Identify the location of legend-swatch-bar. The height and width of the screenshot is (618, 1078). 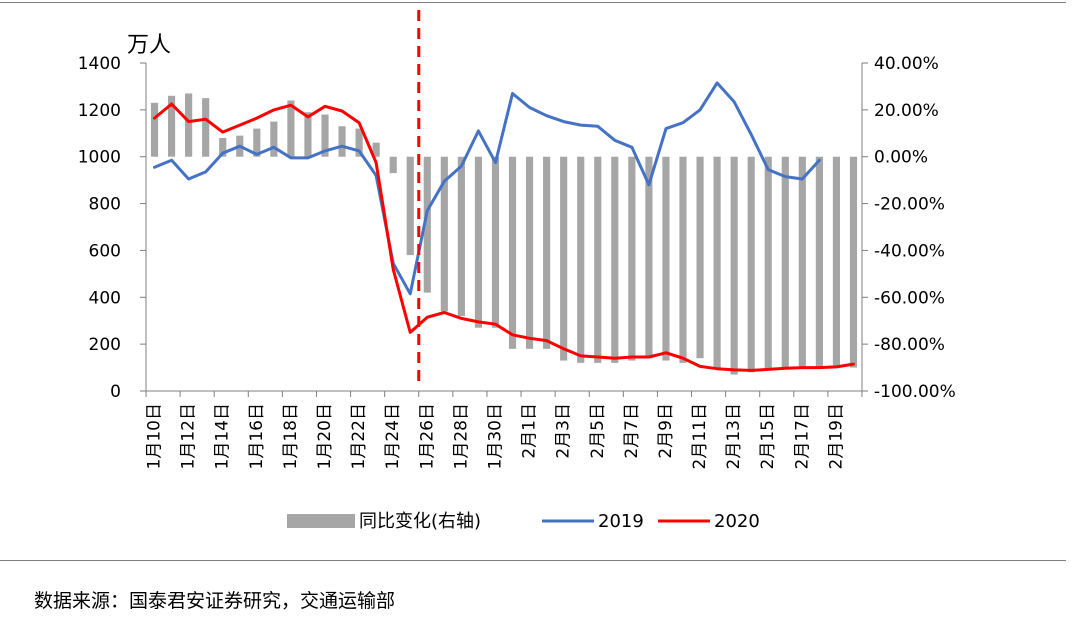
(321, 521).